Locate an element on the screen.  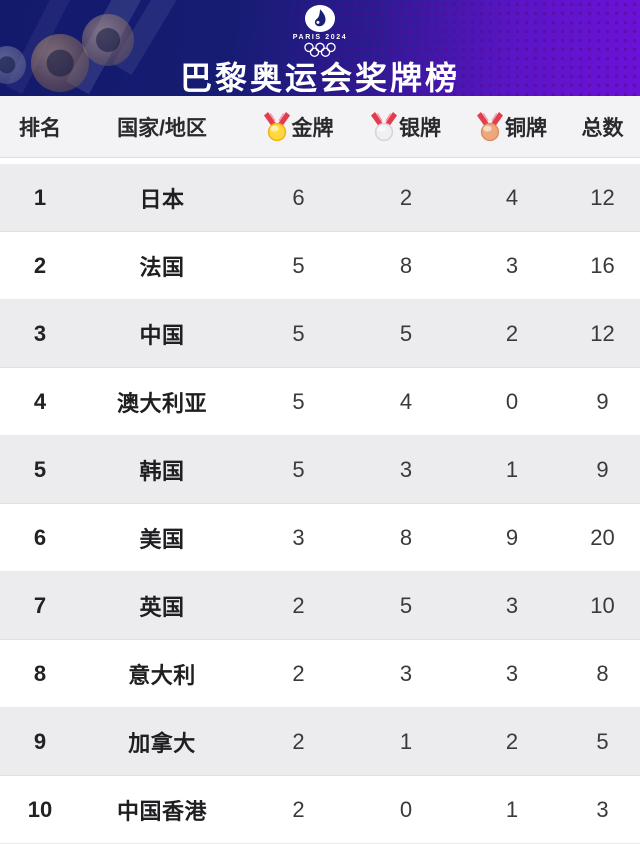
col-header-gold-label: 金牌 is located at coordinates (312, 128).